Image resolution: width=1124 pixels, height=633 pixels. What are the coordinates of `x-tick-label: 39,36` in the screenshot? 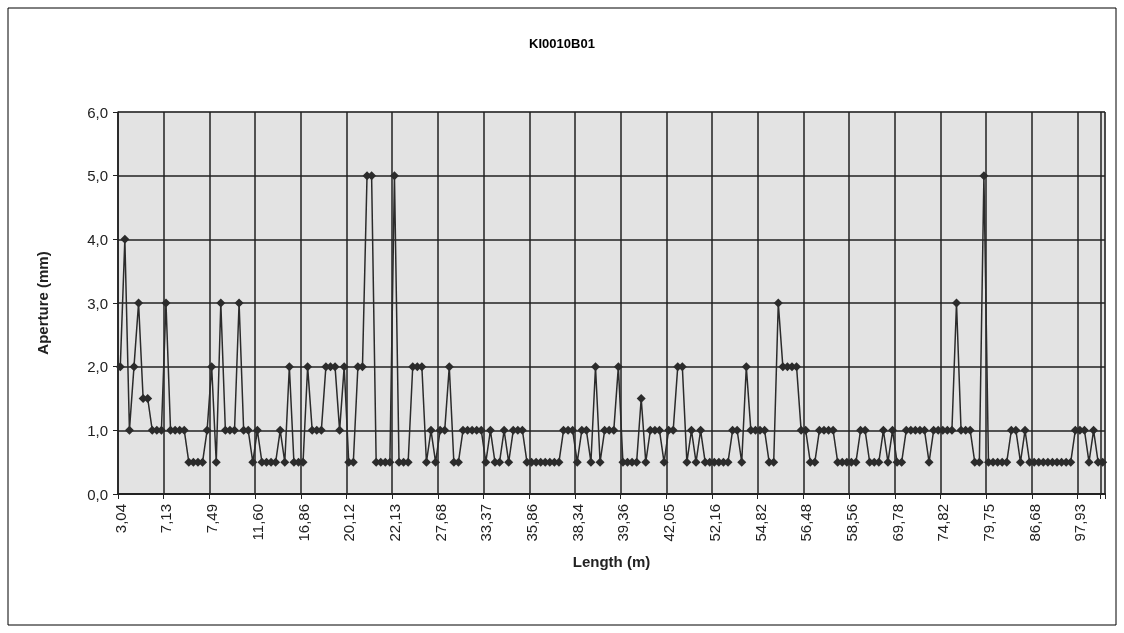 It's located at (623, 523).